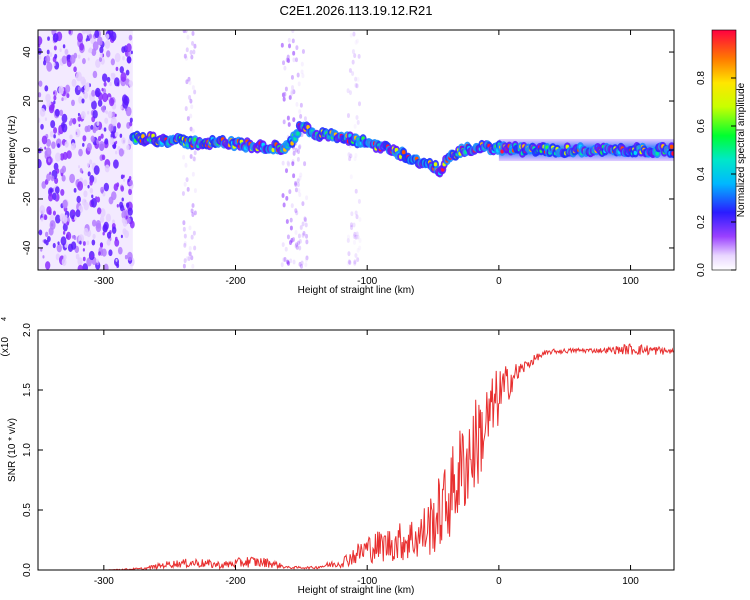 This screenshot has height=600, width=750. I want to click on signal-core, so click(273, 150).